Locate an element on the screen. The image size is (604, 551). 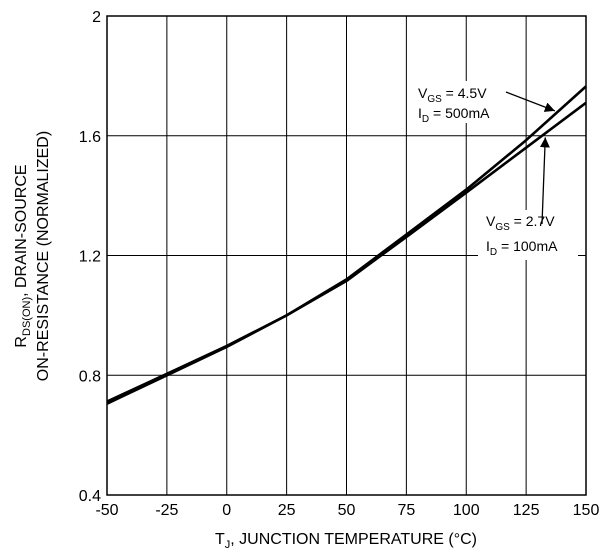
x-axis-label: TJ, JUNCTION TEMPERATURE (°C) is located at coordinates (346, 541).